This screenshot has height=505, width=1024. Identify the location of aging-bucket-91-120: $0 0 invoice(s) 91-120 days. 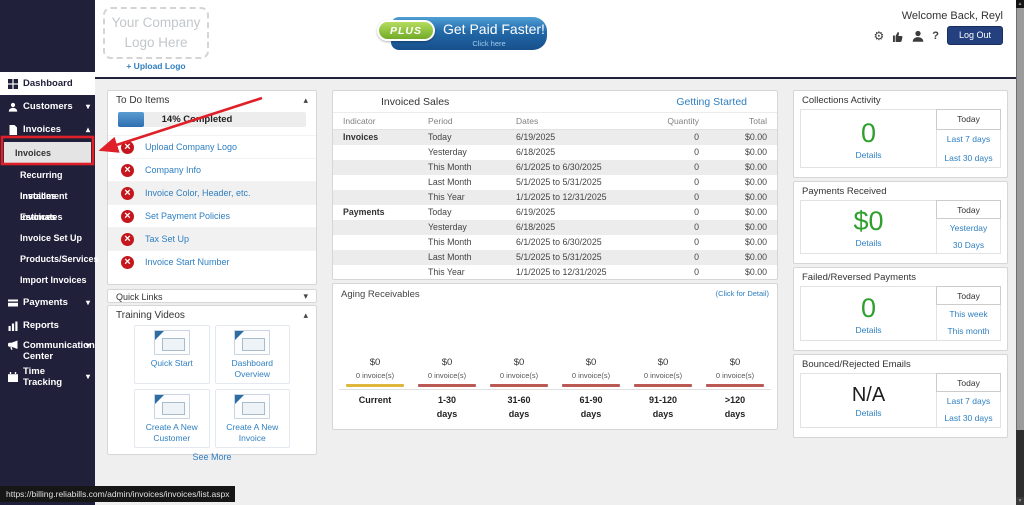
(663, 389).